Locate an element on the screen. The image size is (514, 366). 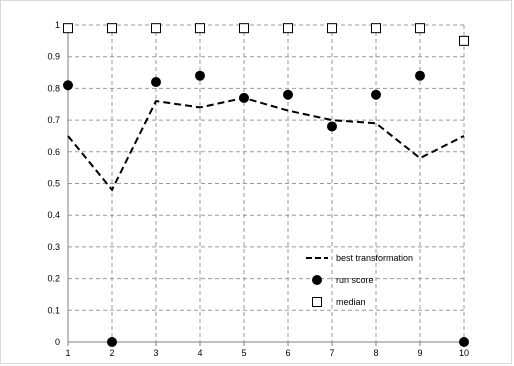
x-tick-label: 9 is located at coordinates (419, 353).